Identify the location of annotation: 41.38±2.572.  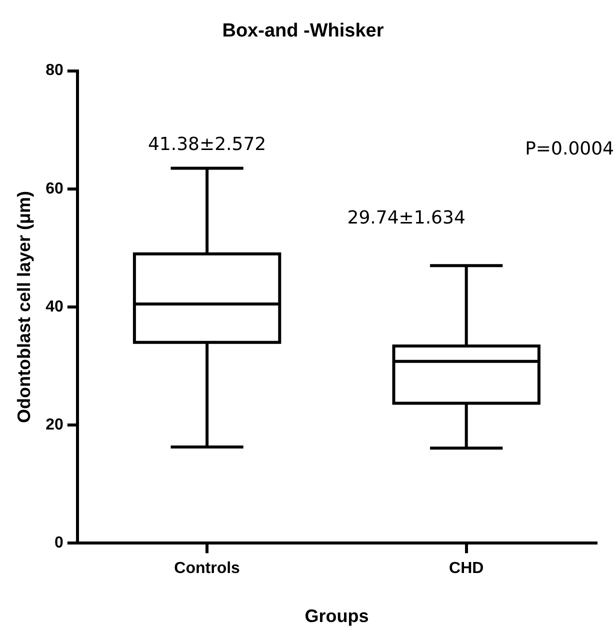
(207, 144).